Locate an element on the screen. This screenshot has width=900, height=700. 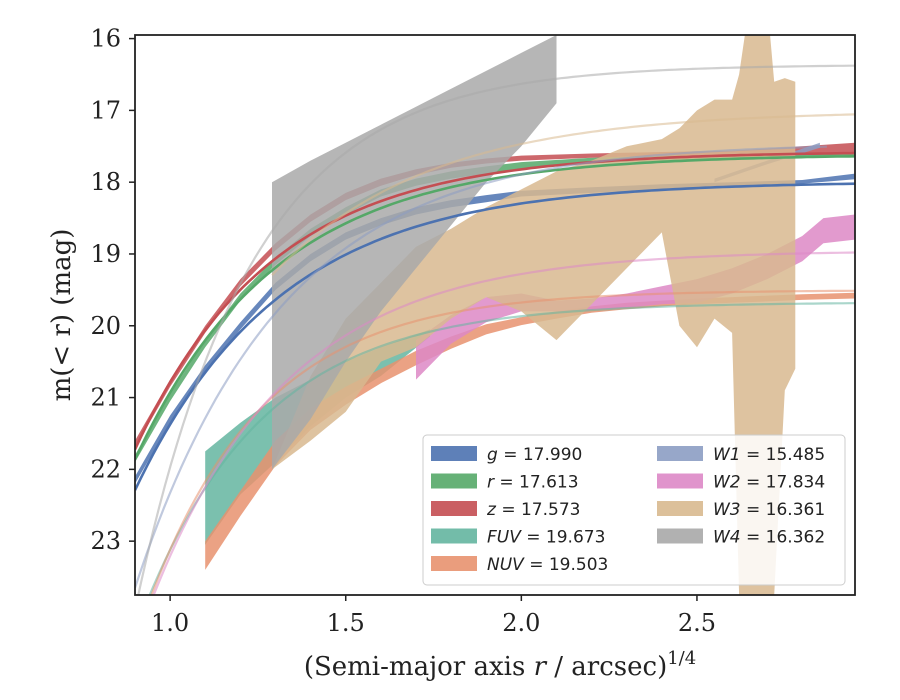
y-tick-label: 22 is located at coordinates (105, 469).